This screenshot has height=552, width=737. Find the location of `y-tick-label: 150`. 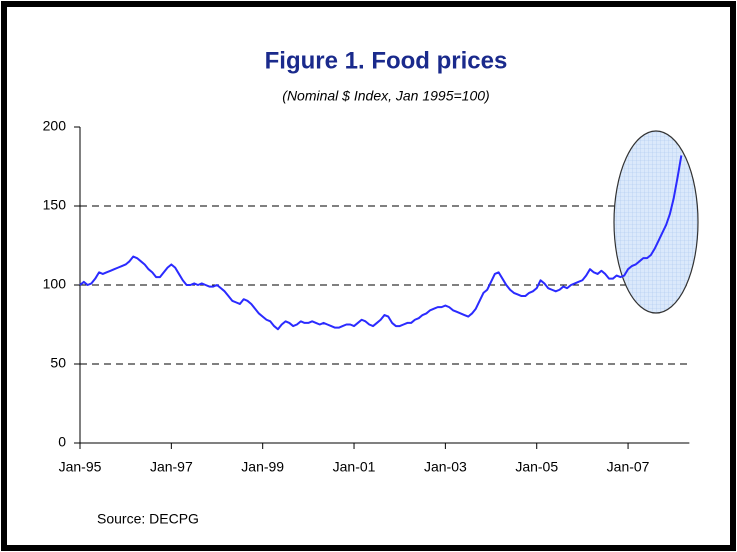

y-tick-label: 150 is located at coordinates (55, 205).